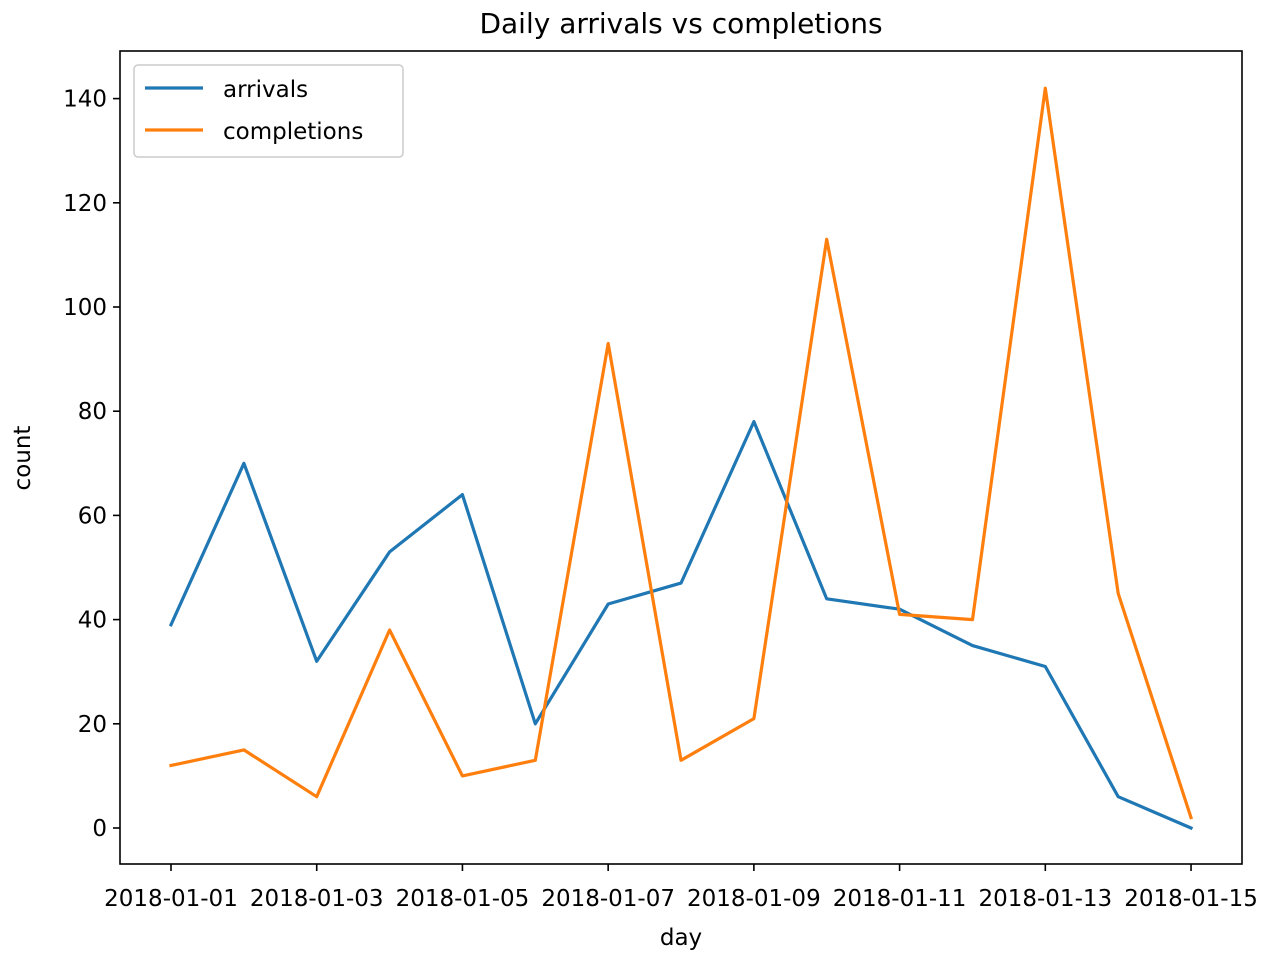 The width and height of the screenshot is (1280, 960). Describe the element at coordinates (92, 412) in the screenshot. I see `y-tick-label: 80` at that location.